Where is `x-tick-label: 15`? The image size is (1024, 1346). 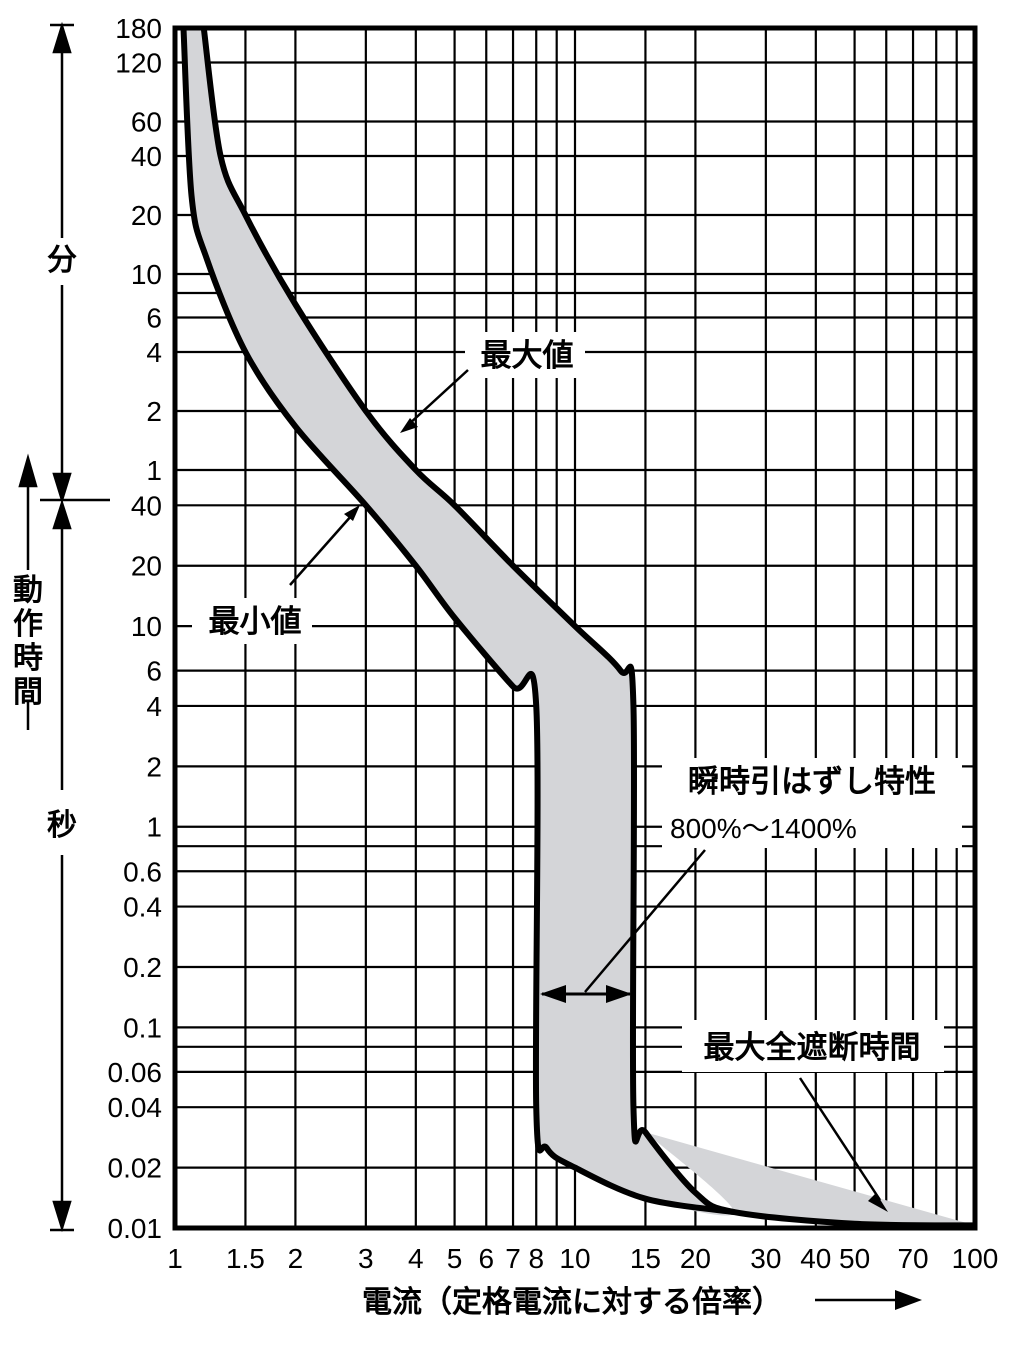
x-tick-label: 15 is located at coordinates (645, 1258).